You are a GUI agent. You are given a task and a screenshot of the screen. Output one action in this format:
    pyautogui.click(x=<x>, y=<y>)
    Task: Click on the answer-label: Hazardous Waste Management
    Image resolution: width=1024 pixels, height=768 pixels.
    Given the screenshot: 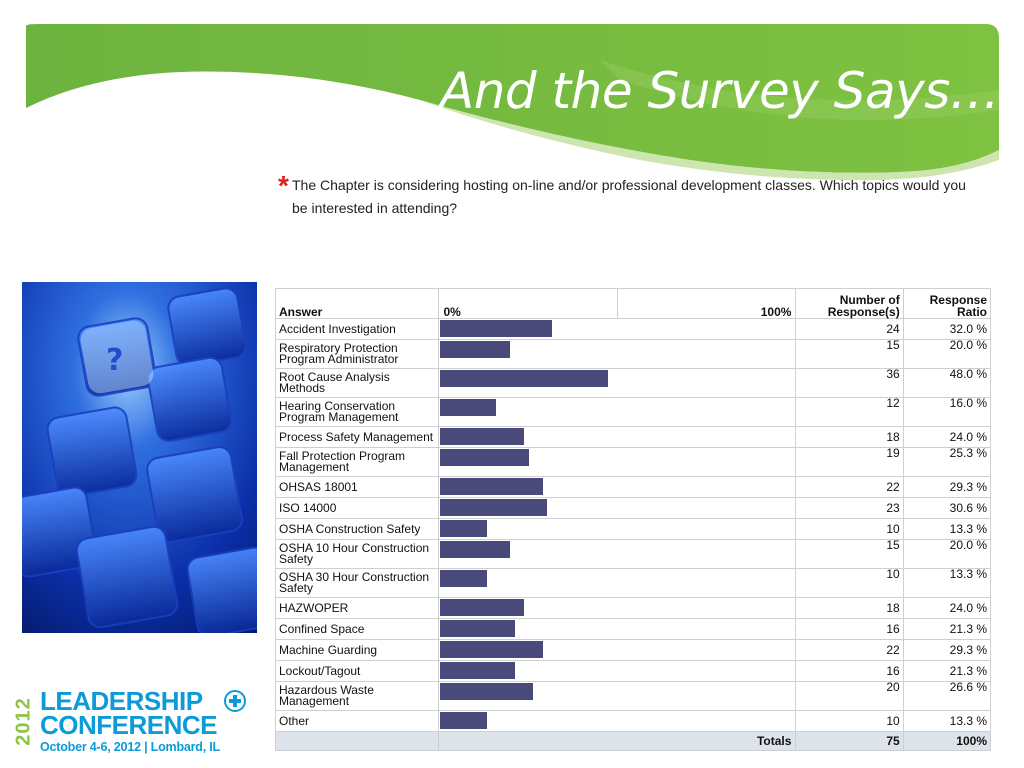 What is the action you would take?
    pyautogui.click(x=357, y=696)
    